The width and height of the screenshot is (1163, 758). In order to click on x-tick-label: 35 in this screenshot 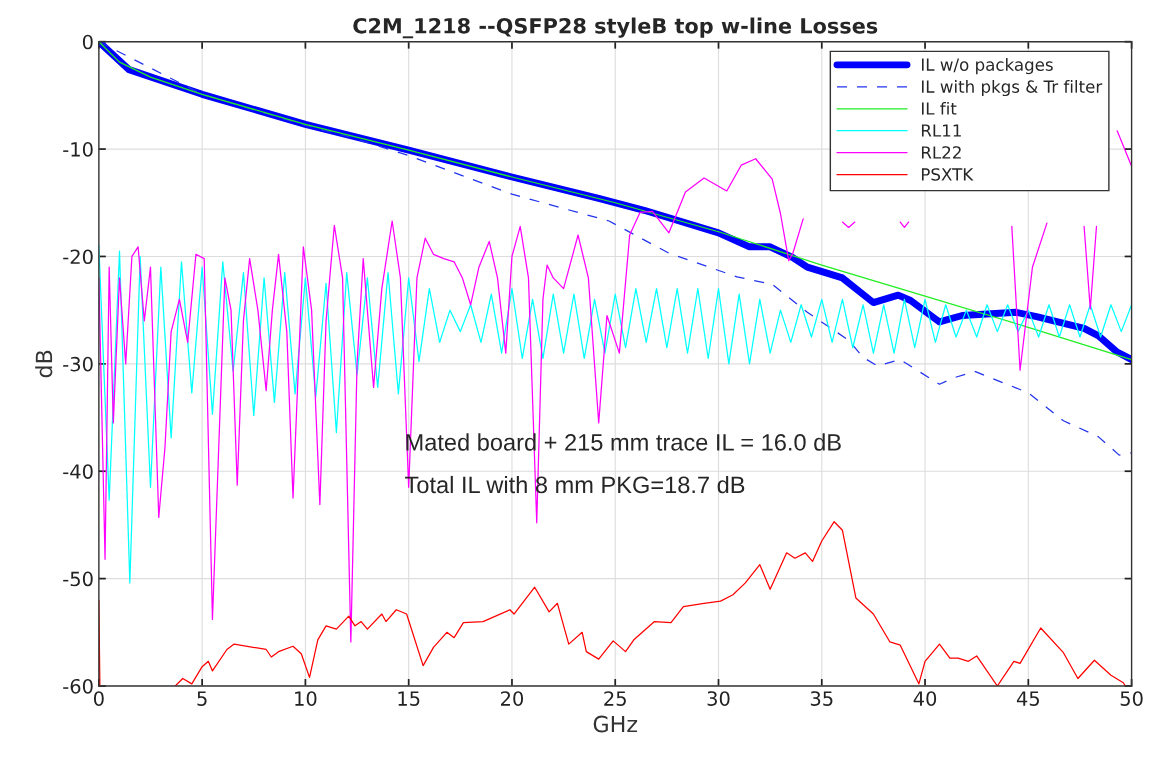, I will do `click(821, 698)`.